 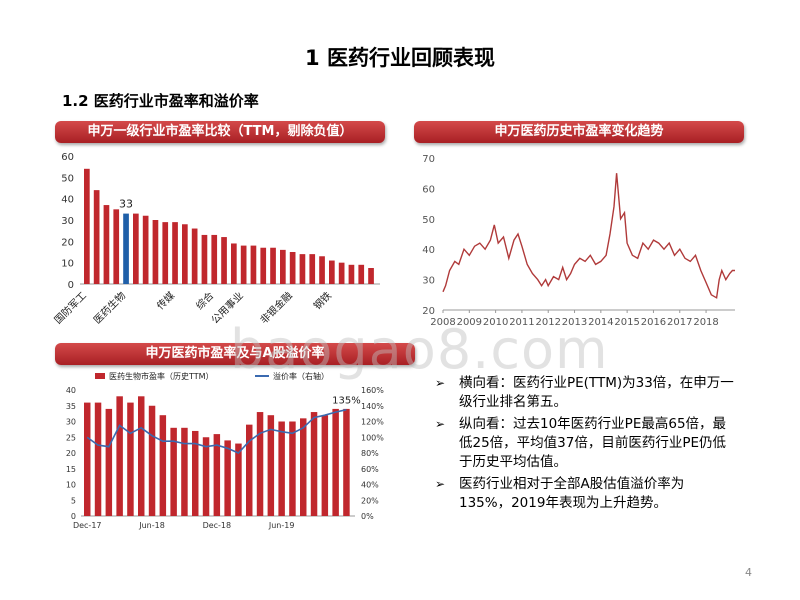 I want to click on bullet-item: ➢ 医药行业相对于全部A股估值溢价率为135%，2019年表现为上升趋势。, so click(x=585, y=494).